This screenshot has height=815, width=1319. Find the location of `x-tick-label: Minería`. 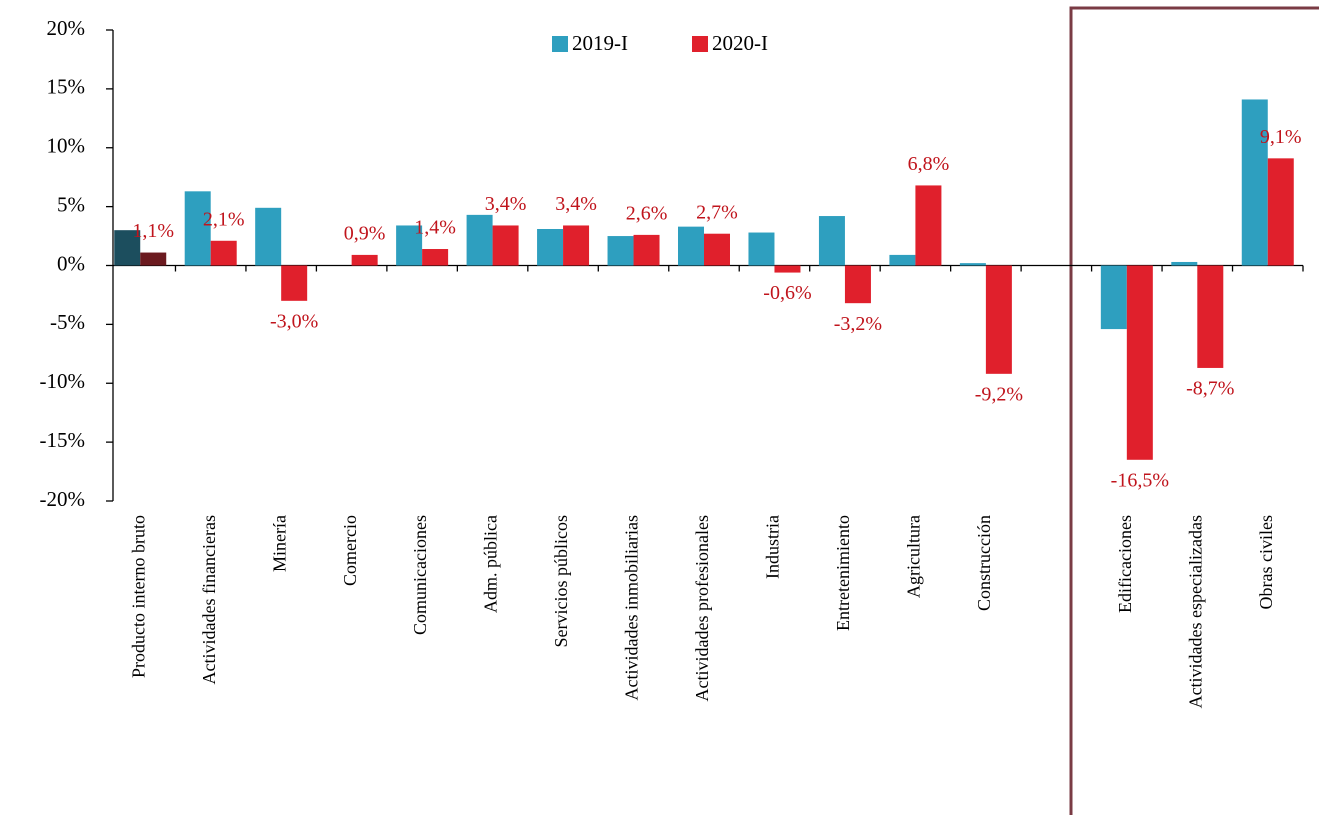

x-tick-label: Minería is located at coordinates (279, 543).